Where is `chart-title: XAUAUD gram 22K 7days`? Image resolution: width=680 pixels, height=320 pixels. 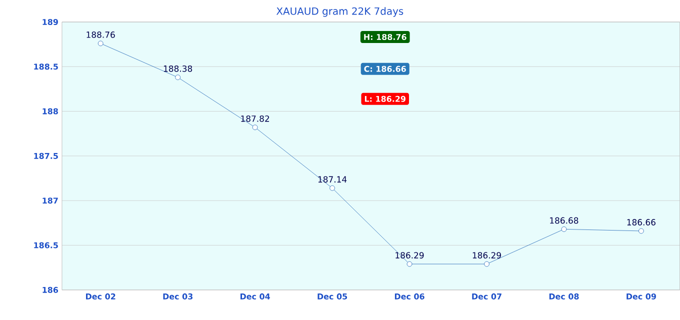 chart-title: XAUAUD gram 22K 7days is located at coordinates (340, 12).